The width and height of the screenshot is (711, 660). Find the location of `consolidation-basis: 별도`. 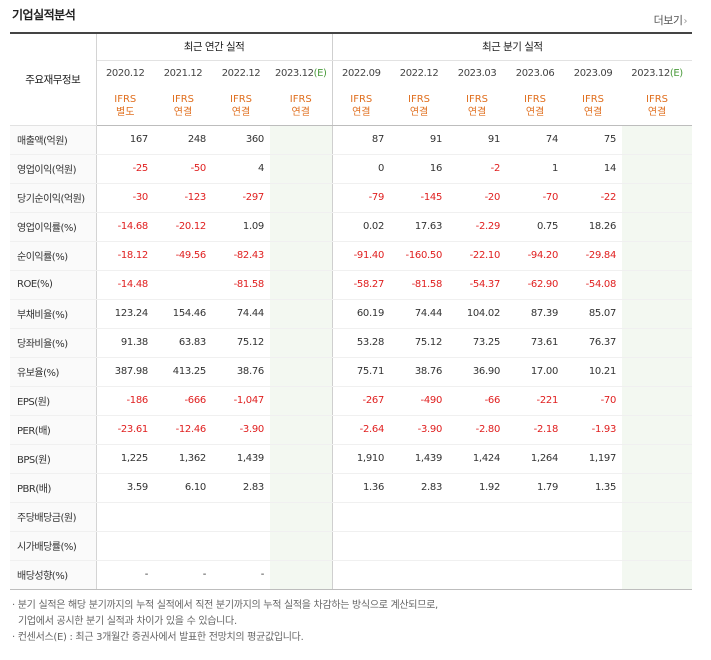

consolidation-basis: 별도 is located at coordinates (125, 112).